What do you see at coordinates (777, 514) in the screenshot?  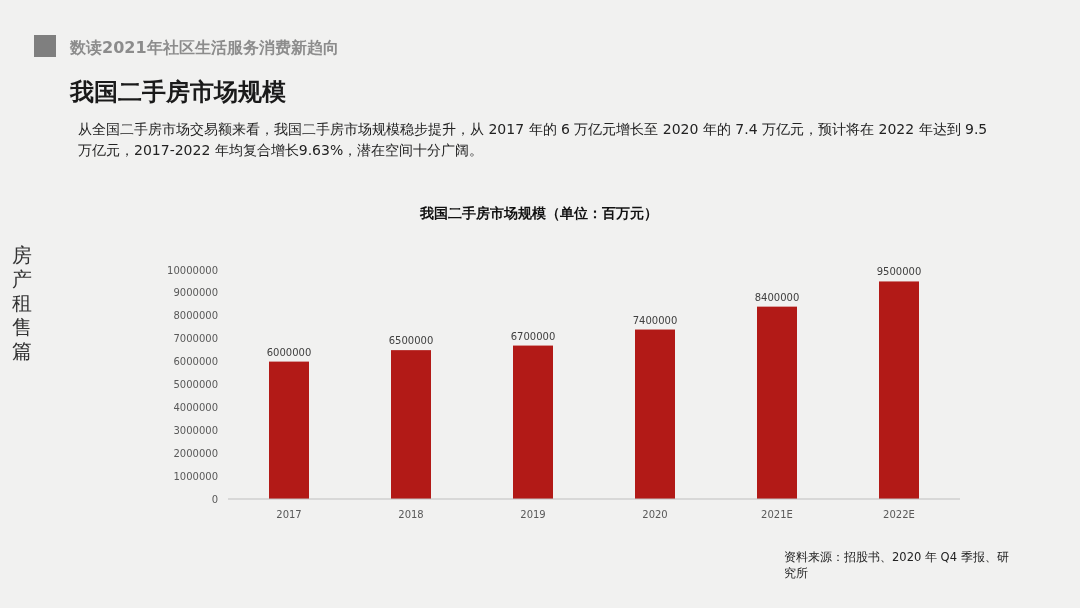 I see `x-tick-label: 2021E` at bounding box center [777, 514].